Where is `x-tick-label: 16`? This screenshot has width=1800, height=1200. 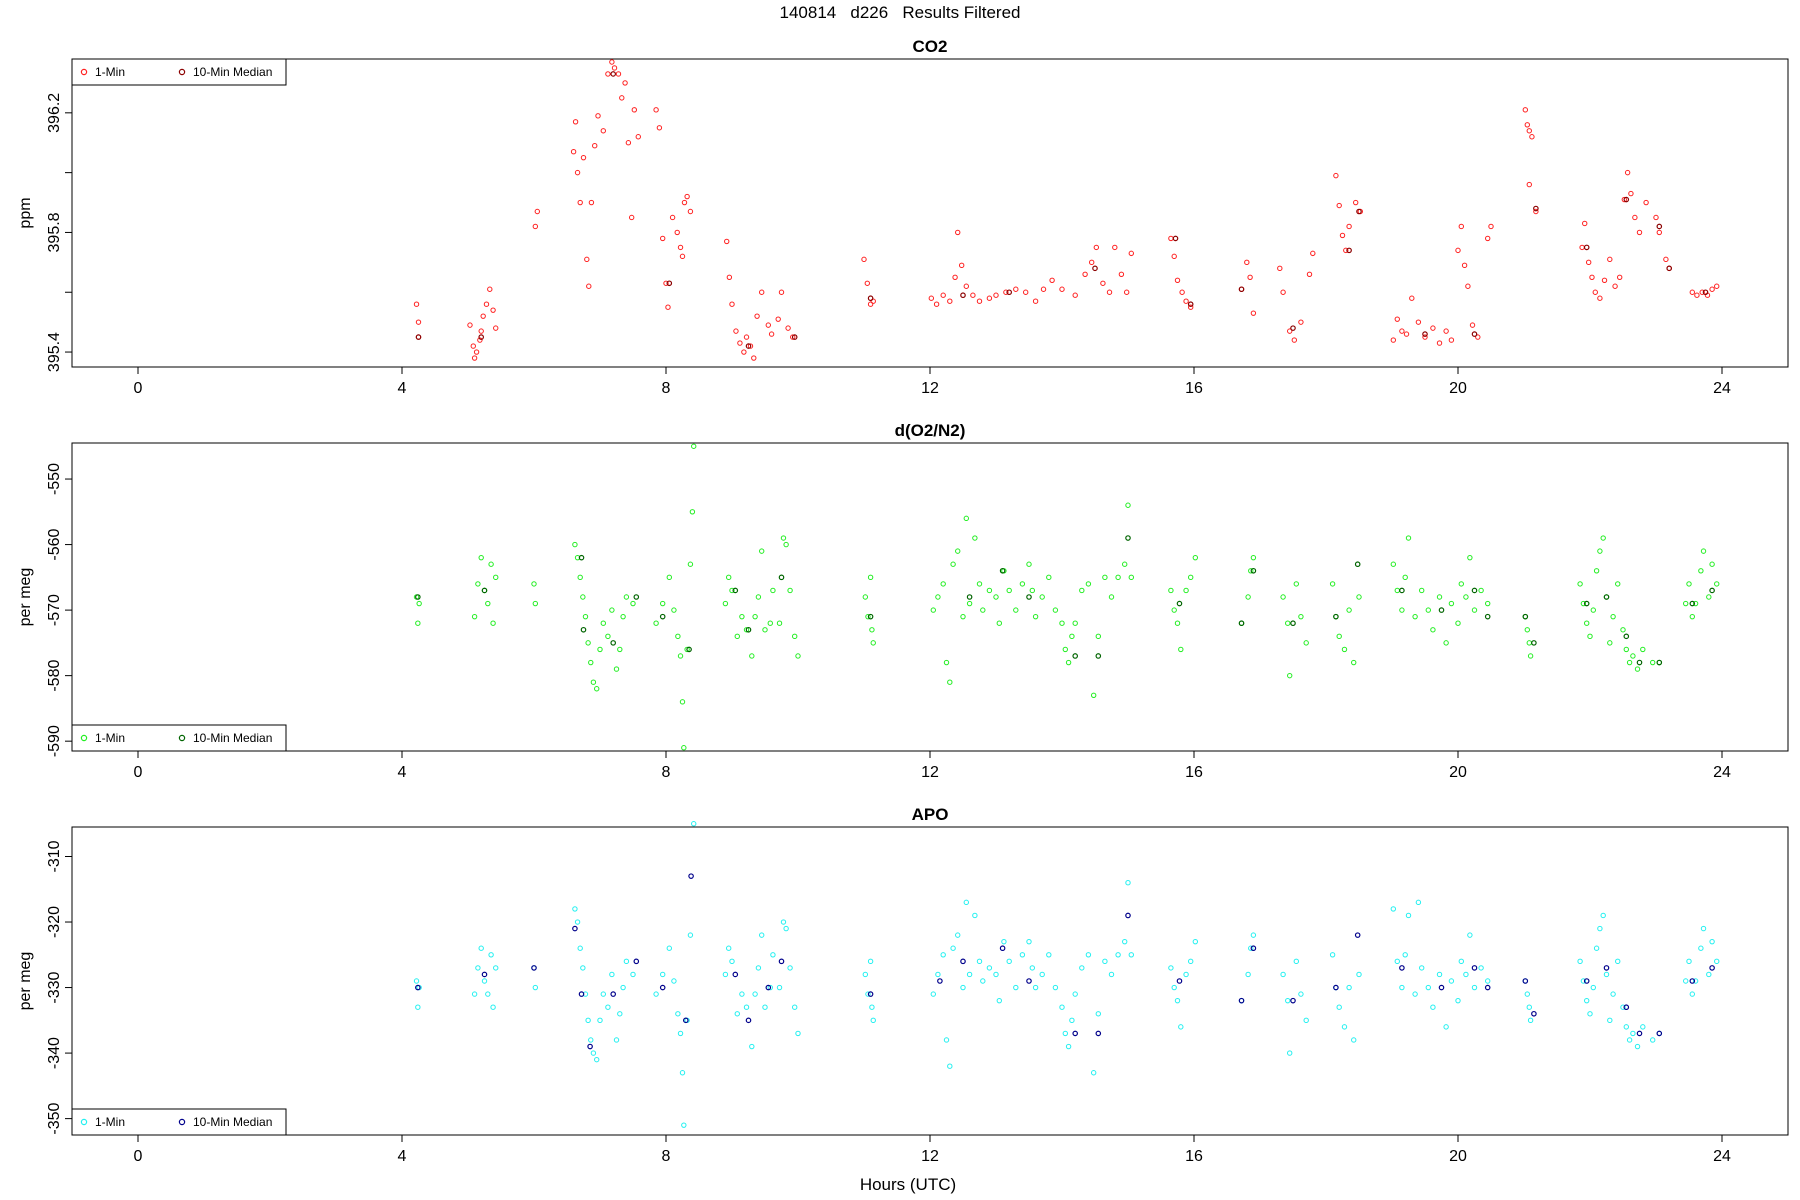
x-tick-label: 16 is located at coordinates (1194, 1156).